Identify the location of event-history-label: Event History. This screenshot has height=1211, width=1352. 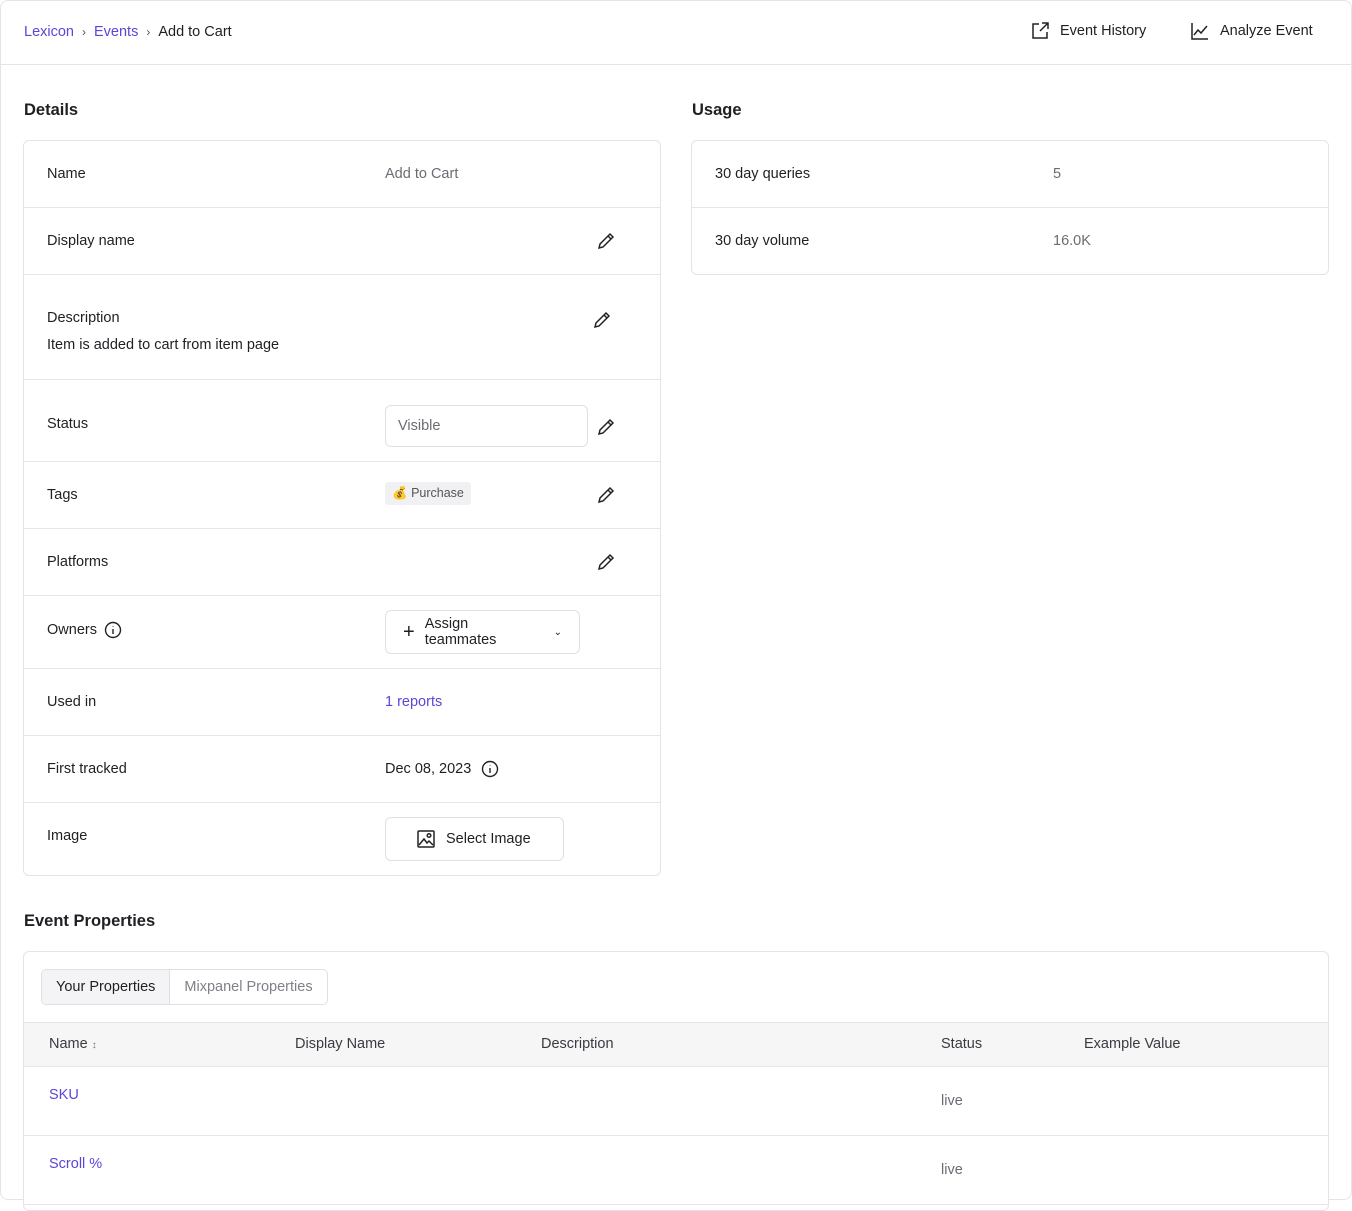
(1103, 31).